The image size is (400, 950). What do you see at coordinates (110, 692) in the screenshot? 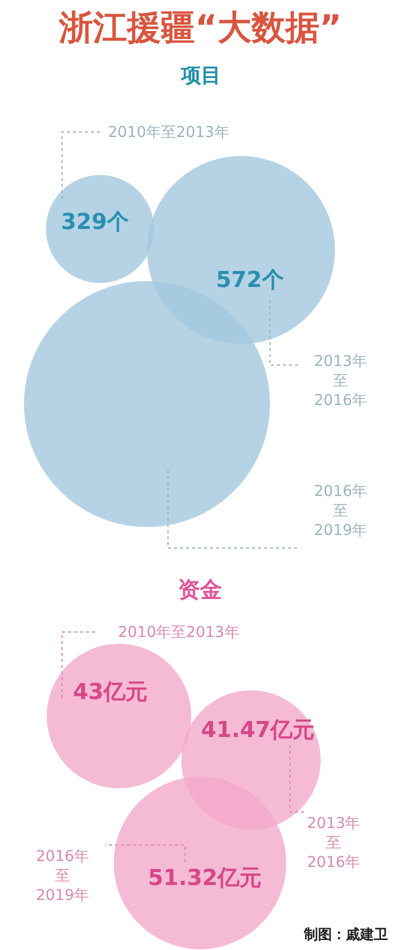
I see `data-label: 43亿元` at bounding box center [110, 692].